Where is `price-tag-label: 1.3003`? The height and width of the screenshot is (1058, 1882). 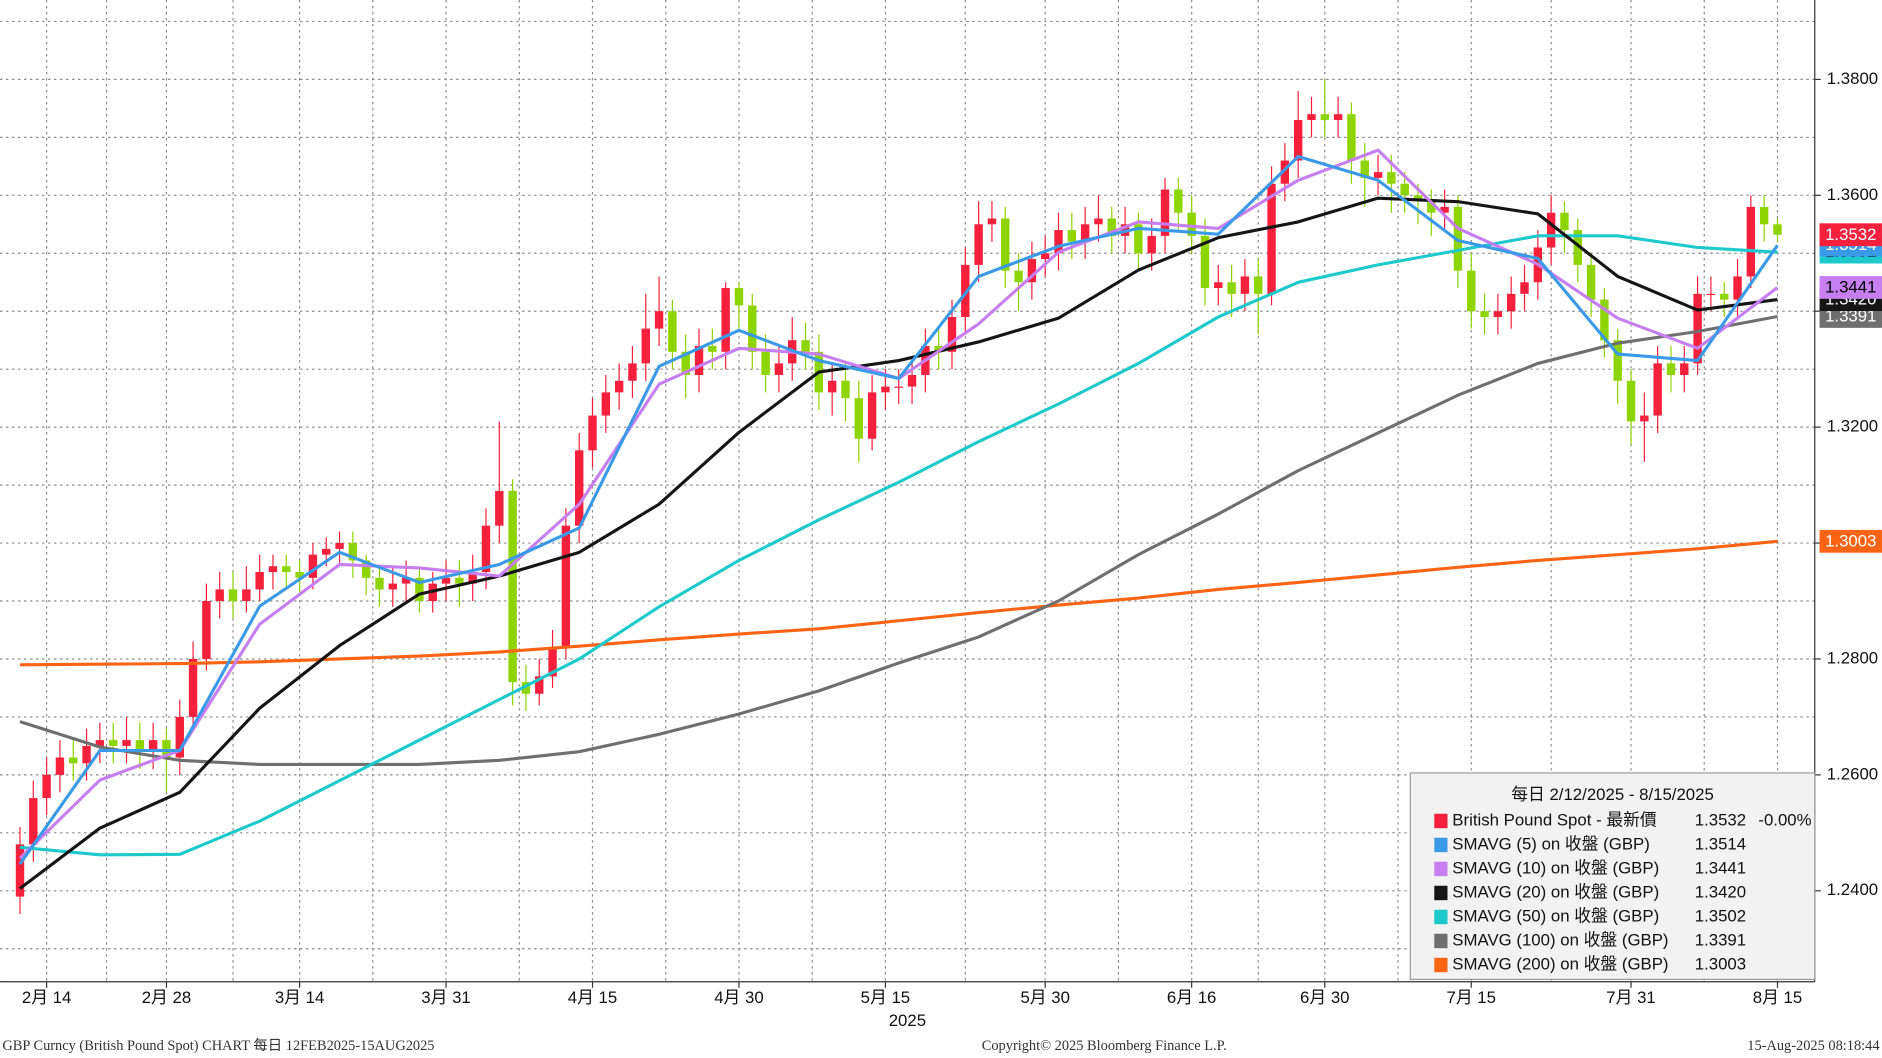
price-tag-label: 1.3003 is located at coordinates (1850, 540).